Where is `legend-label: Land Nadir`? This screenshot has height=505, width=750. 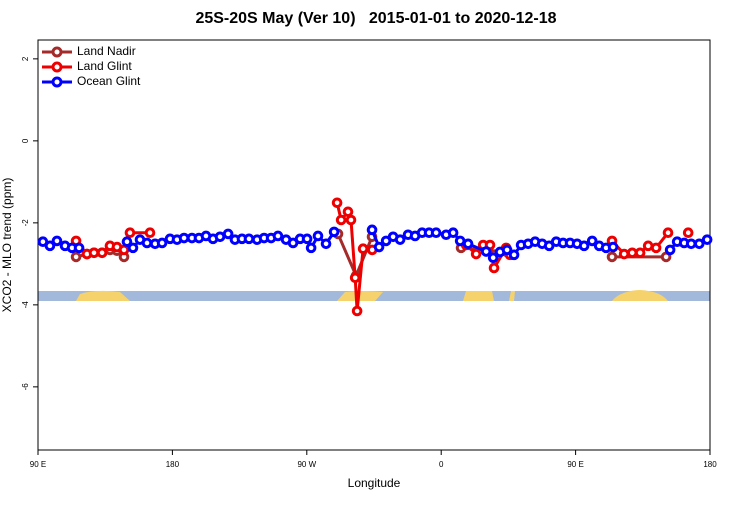
legend-label: Land Nadir is located at coordinates (106, 51).